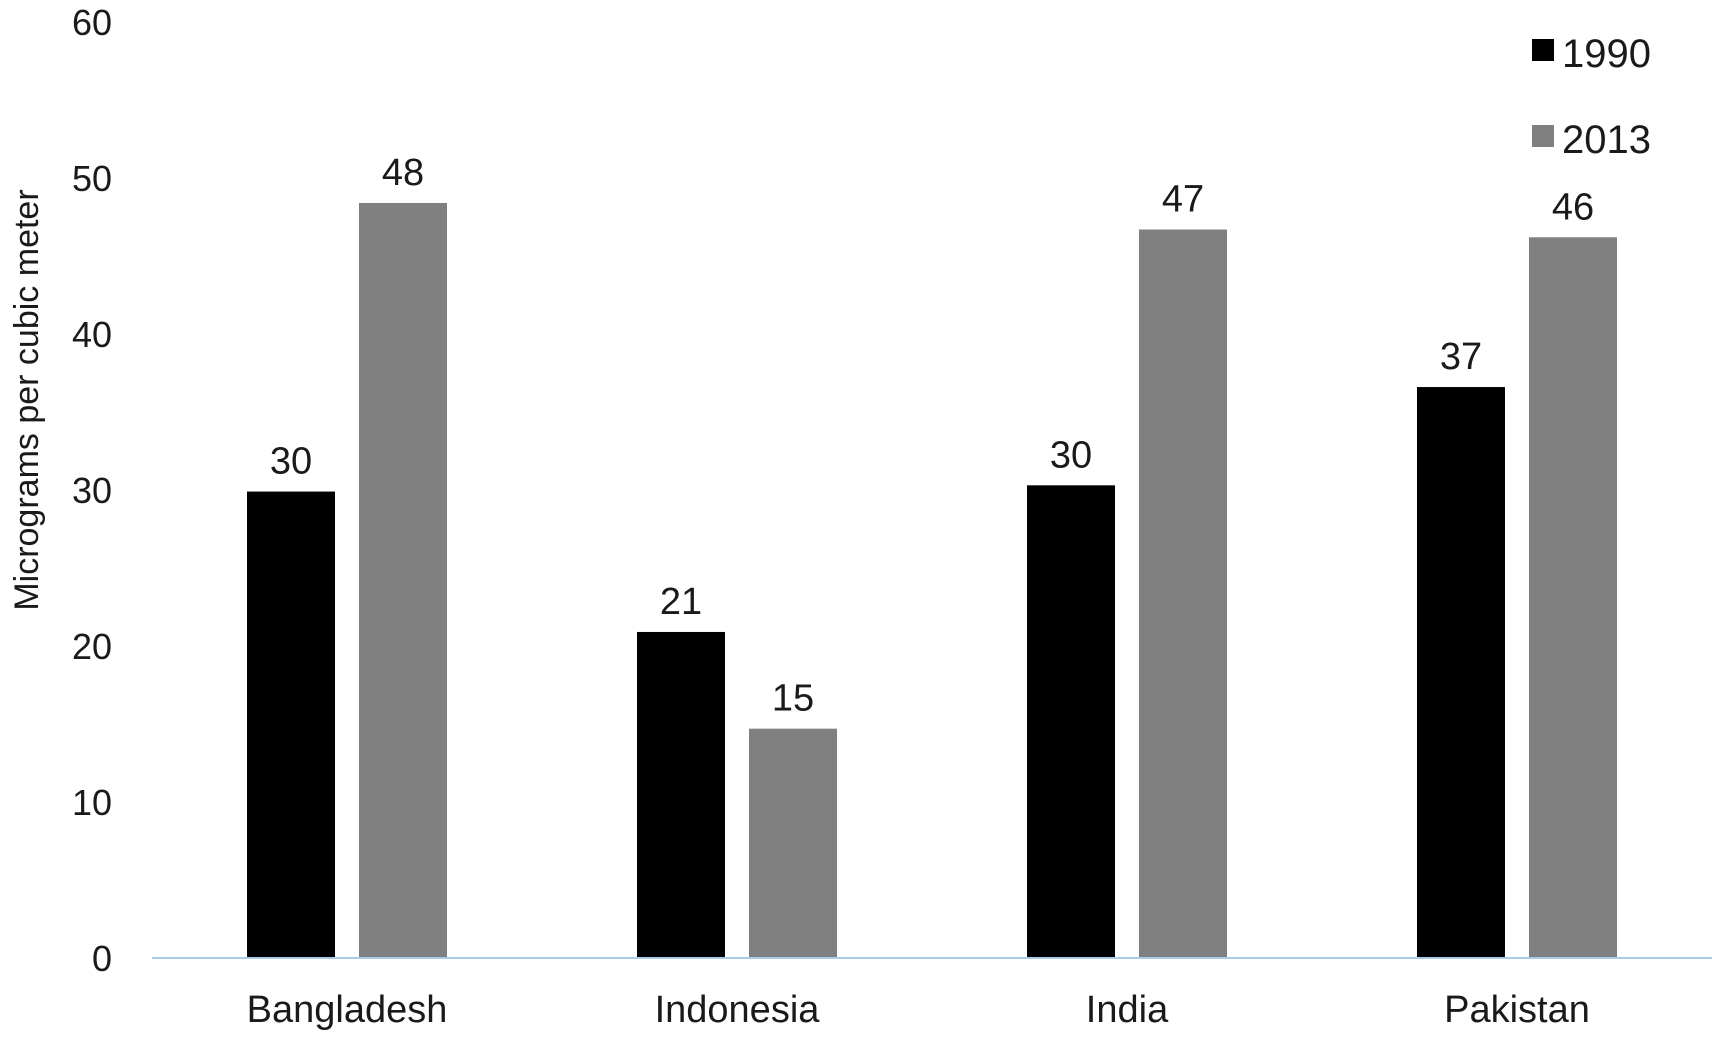 The height and width of the screenshot is (1037, 1719). What do you see at coordinates (1606, 54) in the screenshot?
I see `legend-label: 1990` at bounding box center [1606, 54].